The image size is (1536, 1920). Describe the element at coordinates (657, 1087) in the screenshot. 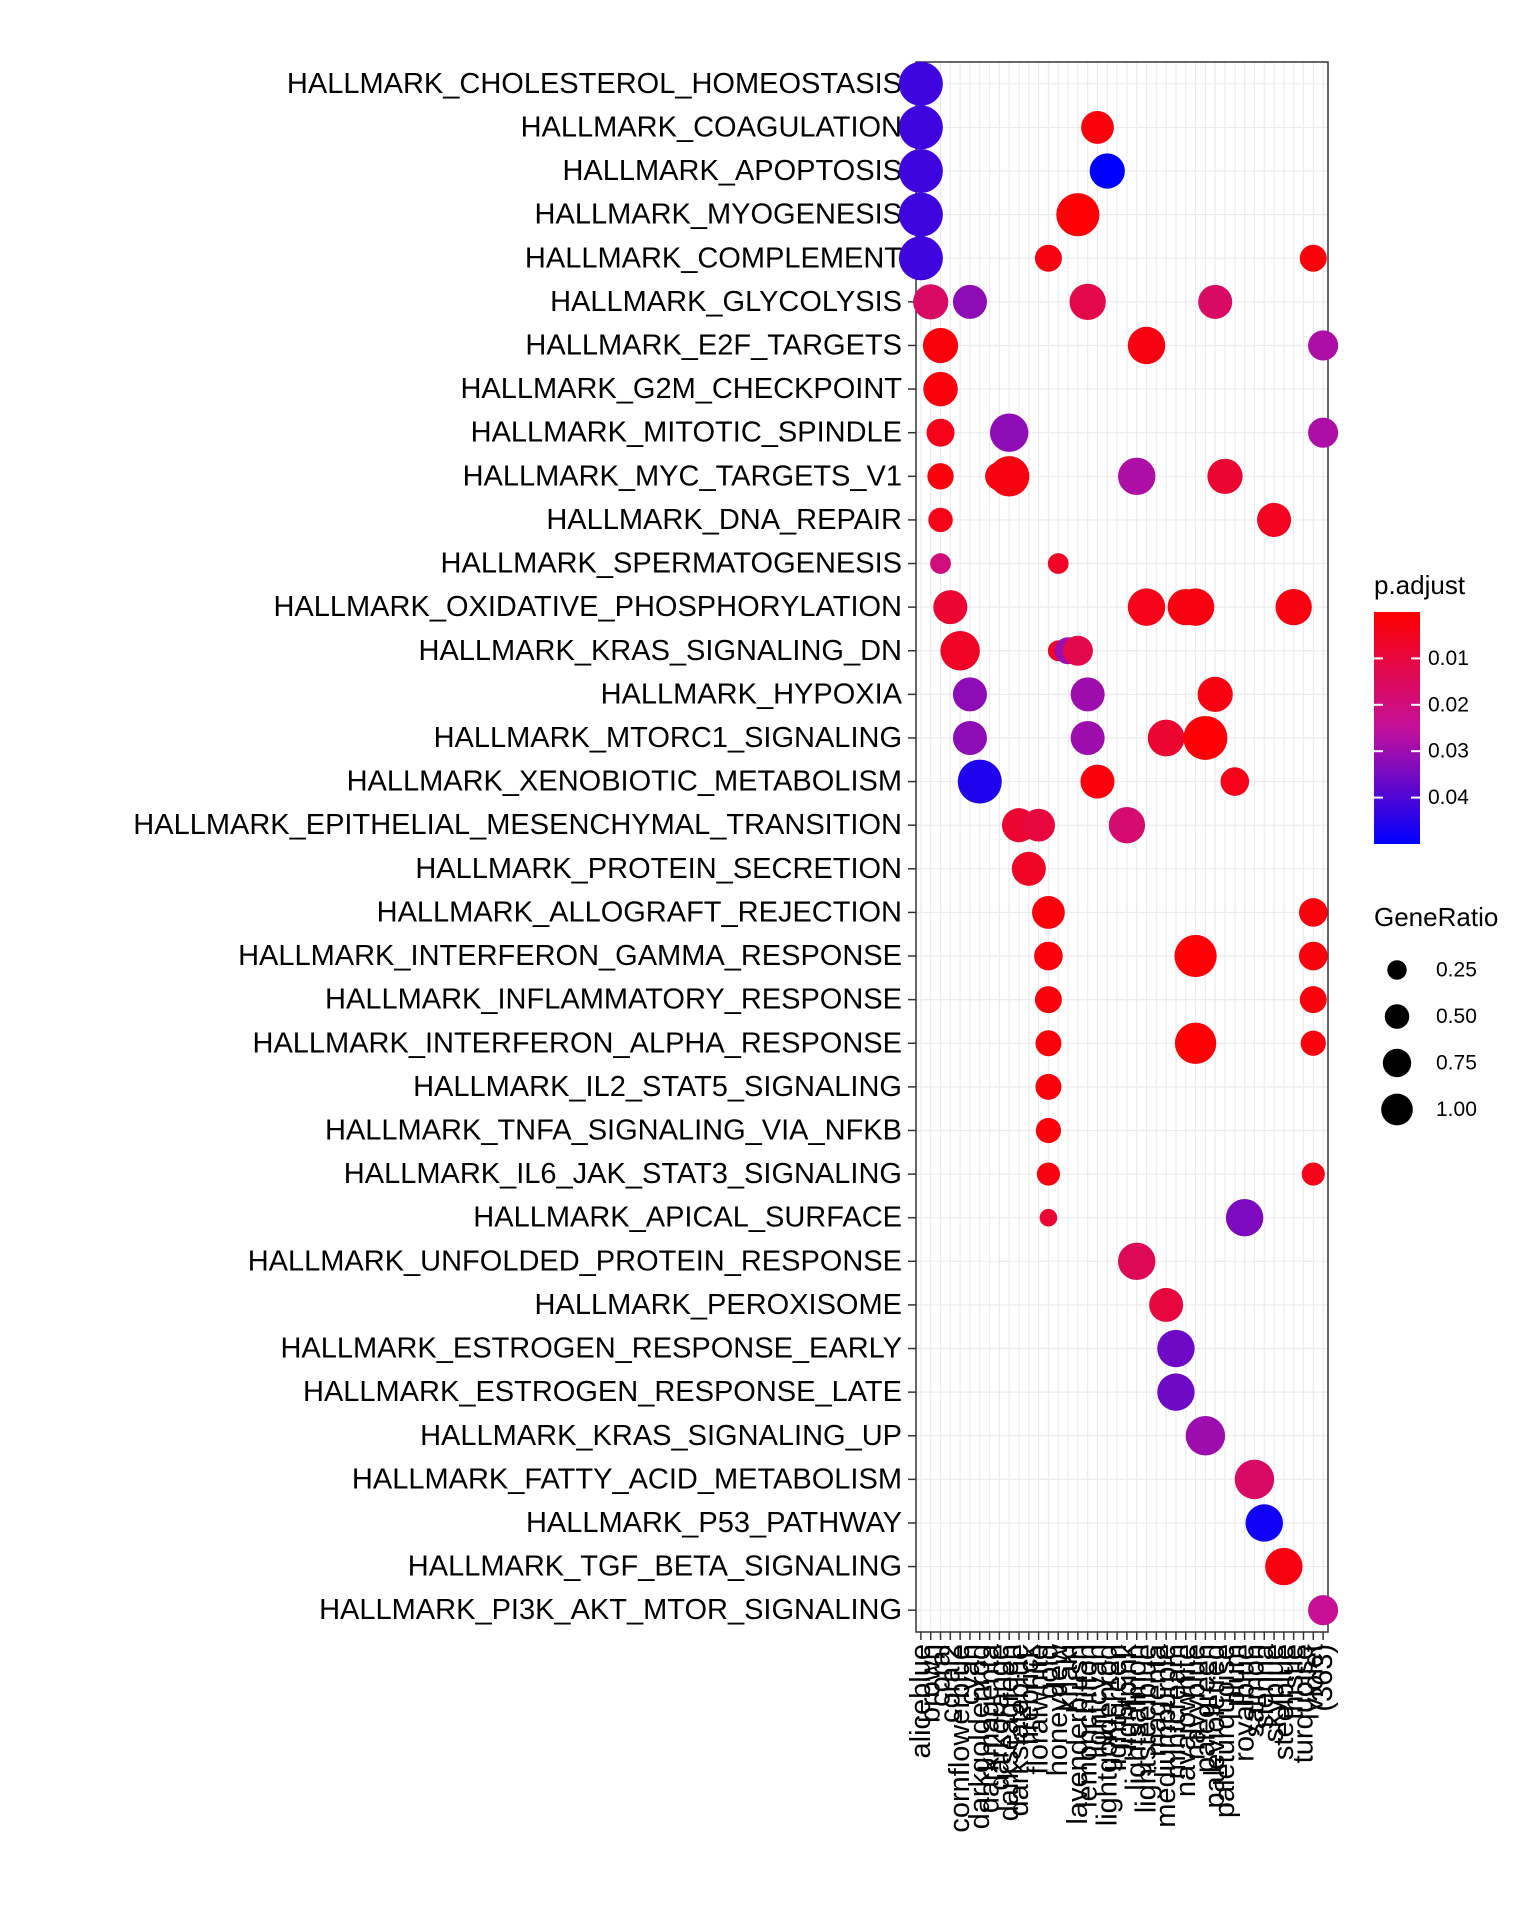

I see `y-tick-label: HALLMARK_IL2_STAT5_SIGNALING` at that location.